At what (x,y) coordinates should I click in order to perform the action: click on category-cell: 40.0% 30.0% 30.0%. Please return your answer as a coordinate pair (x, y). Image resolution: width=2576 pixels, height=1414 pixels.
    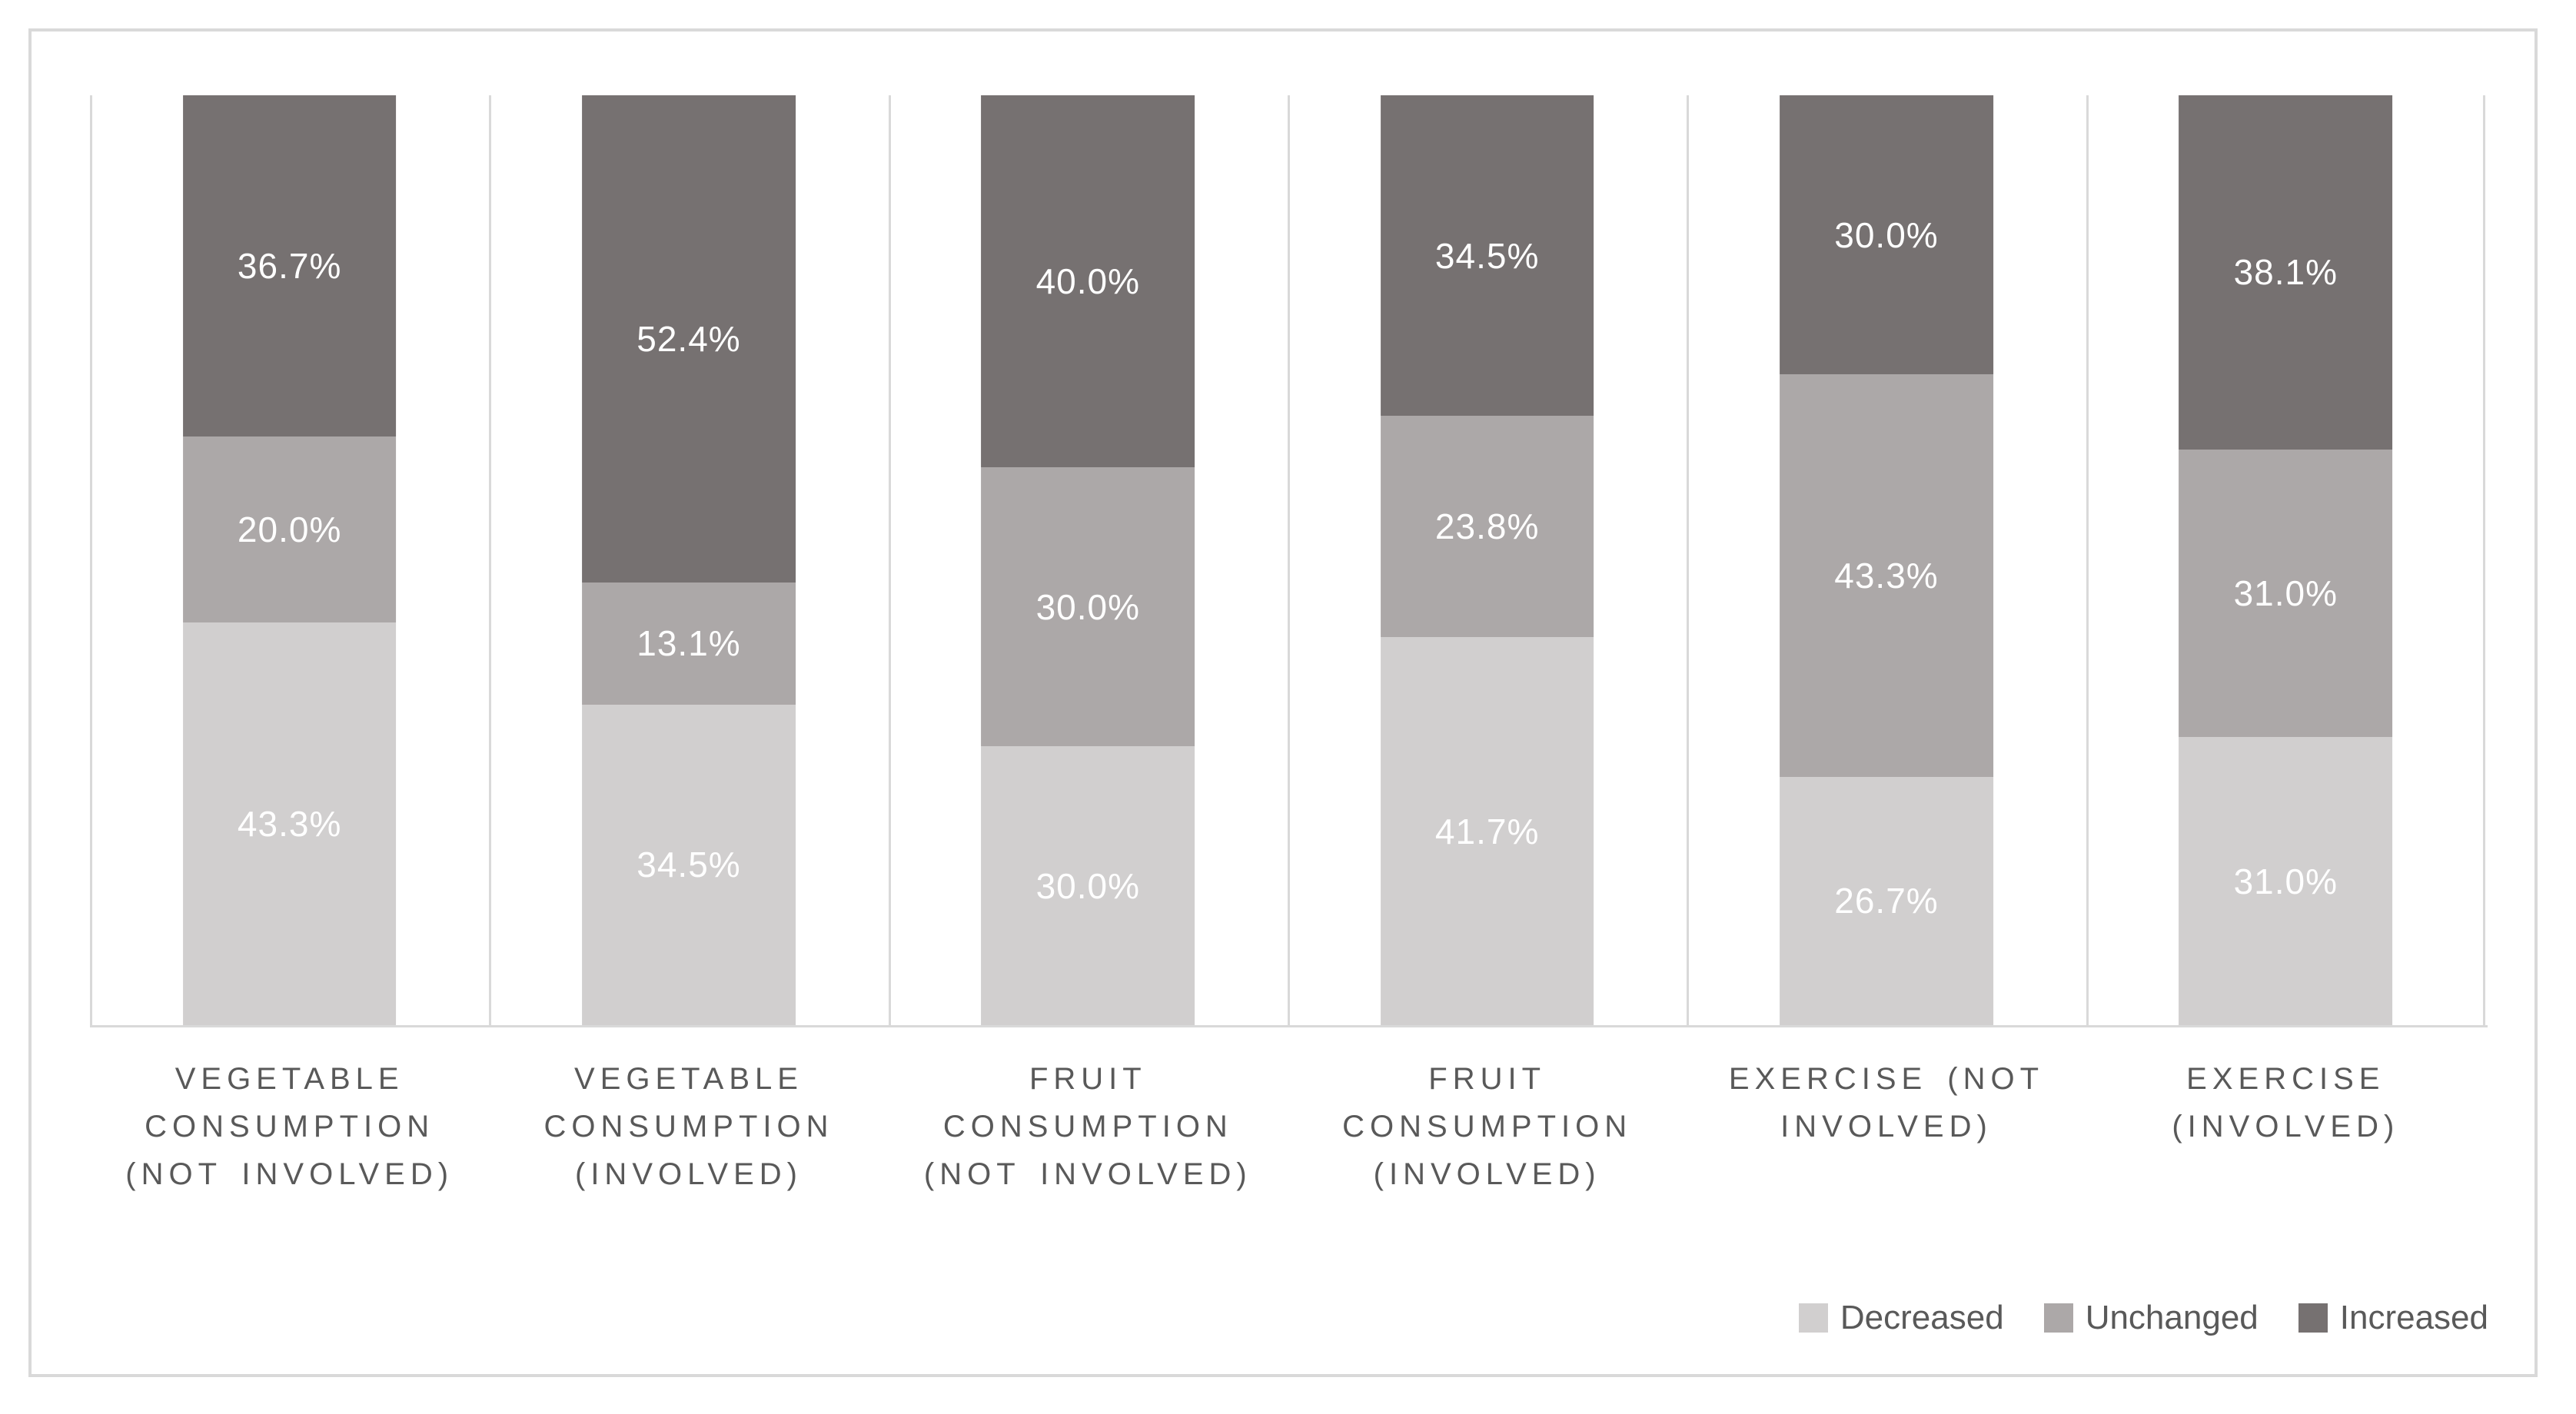
    Looking at the image, I should click on (1088, 560).